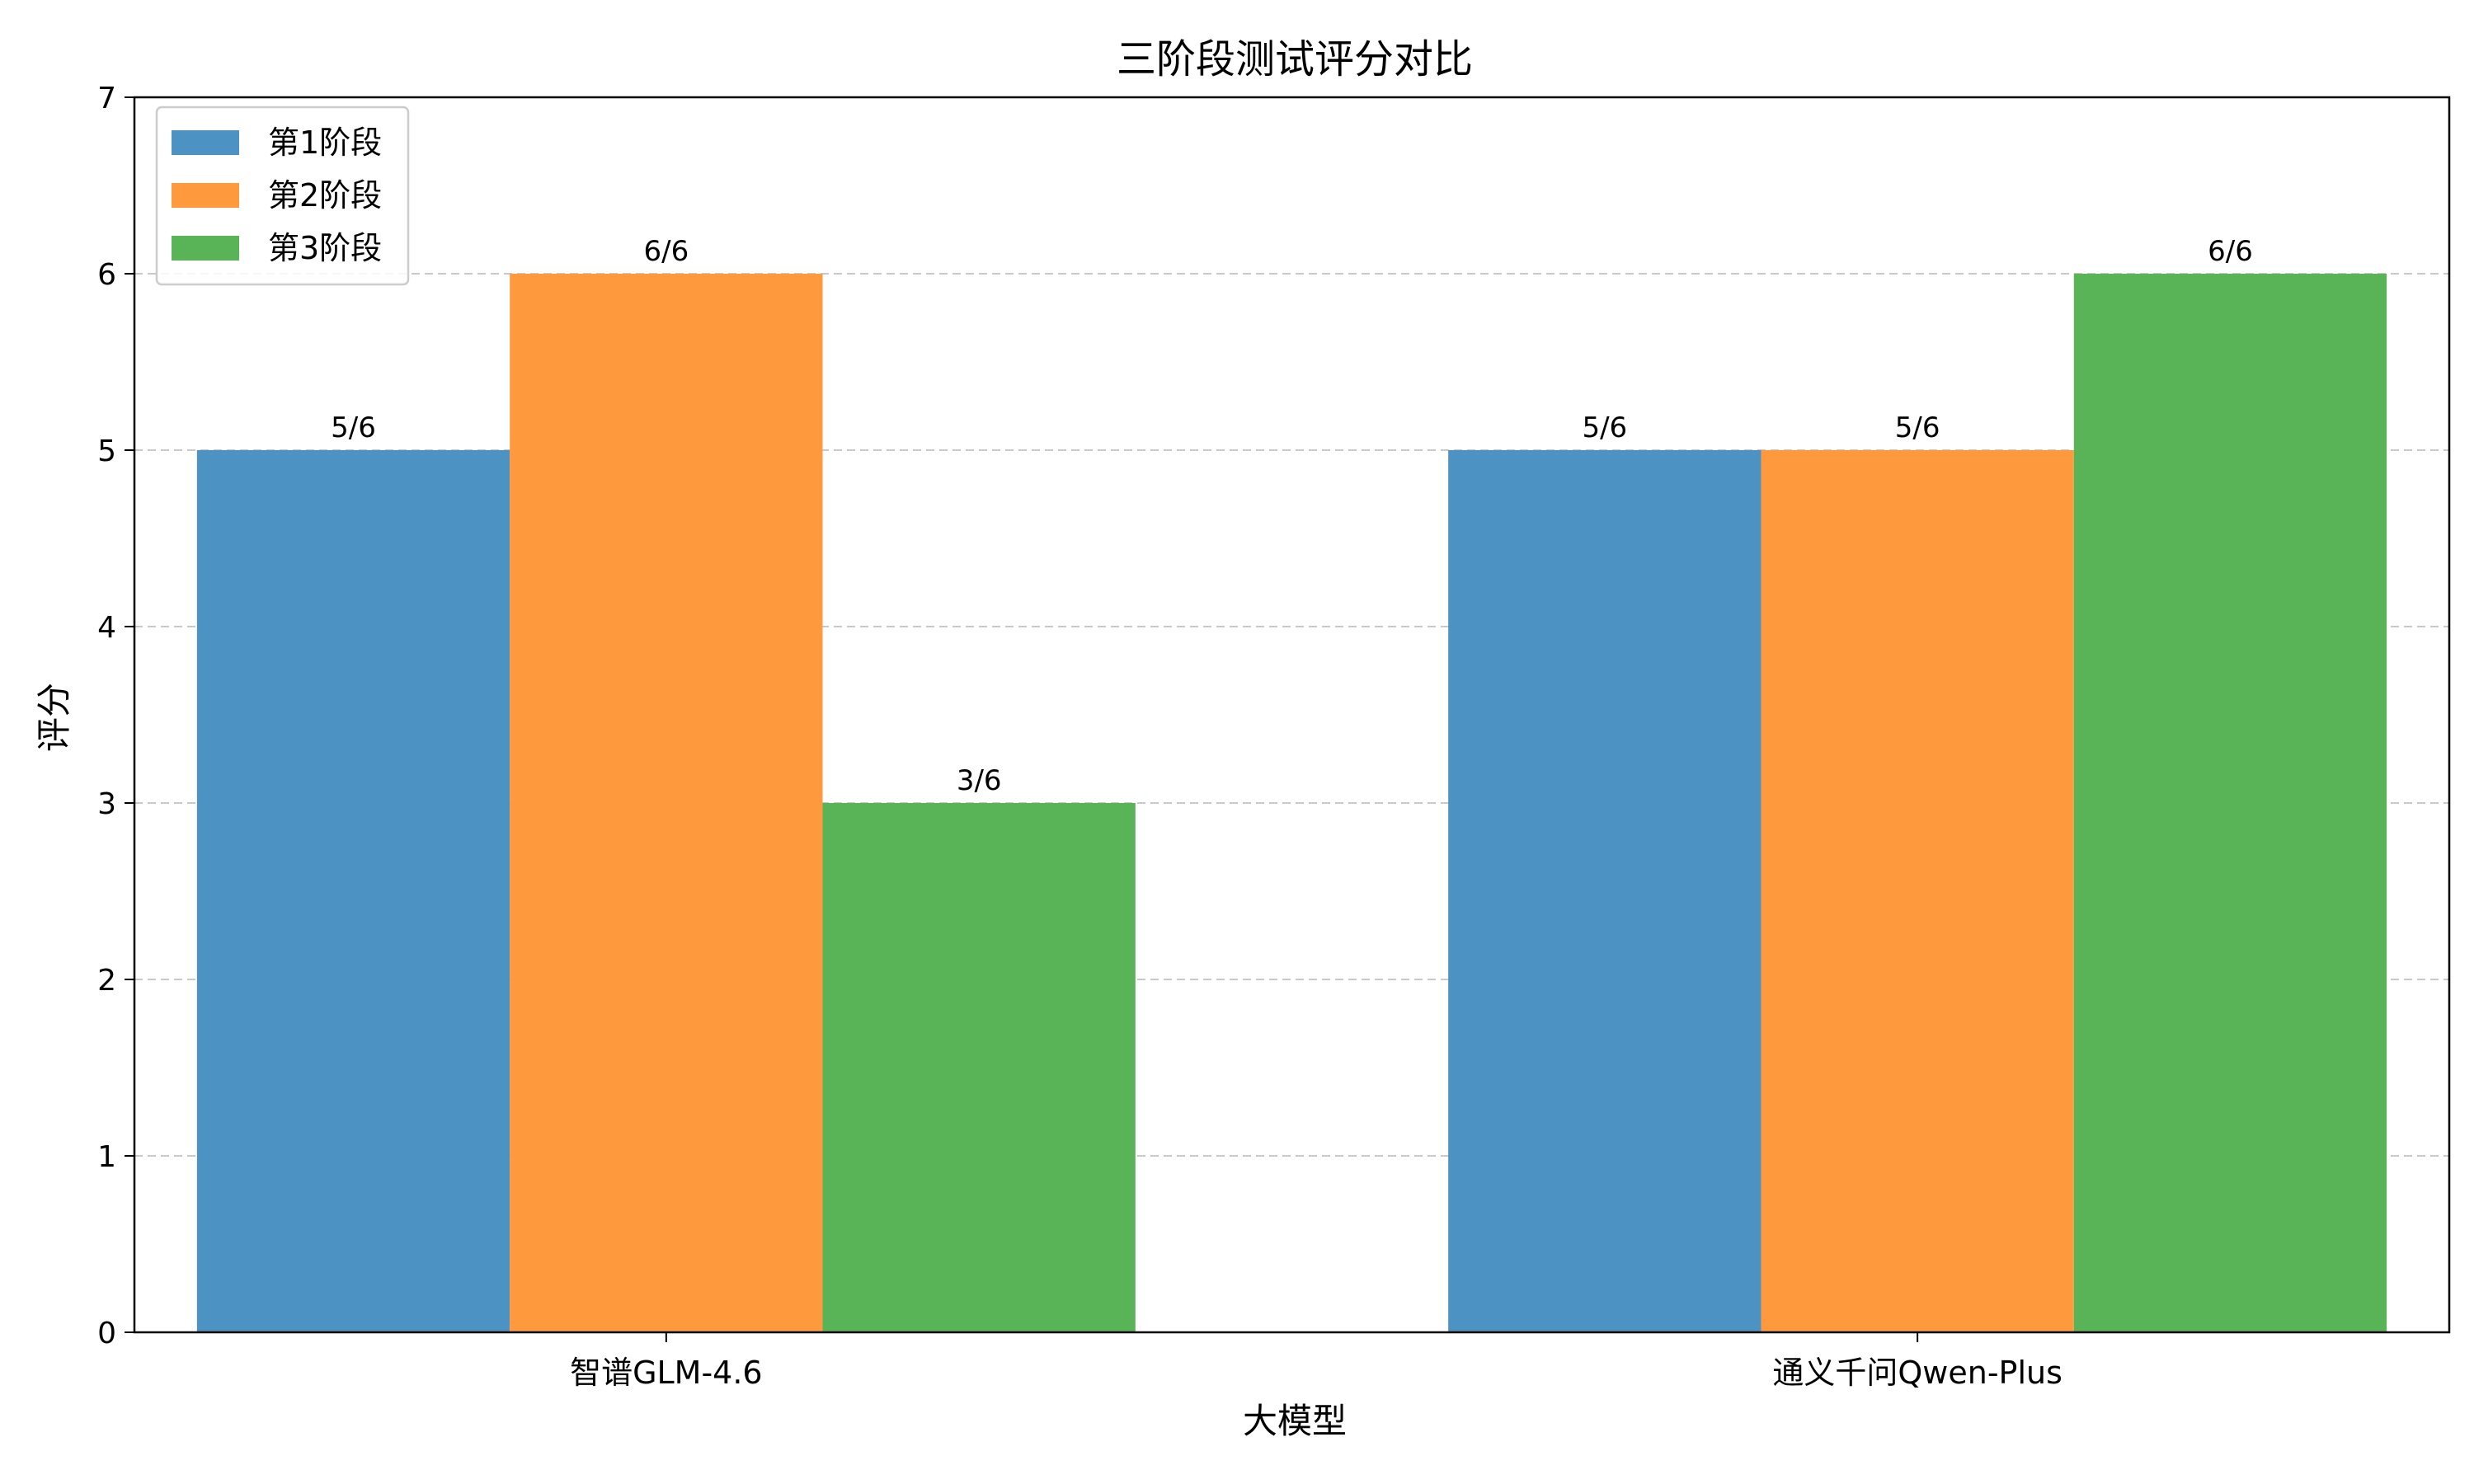 The width and height of the screenshot is (2474, 1484). Describe the element at coordinates (54, 717) in the screenshot. I see `y-axis-label: 评分` at that location.